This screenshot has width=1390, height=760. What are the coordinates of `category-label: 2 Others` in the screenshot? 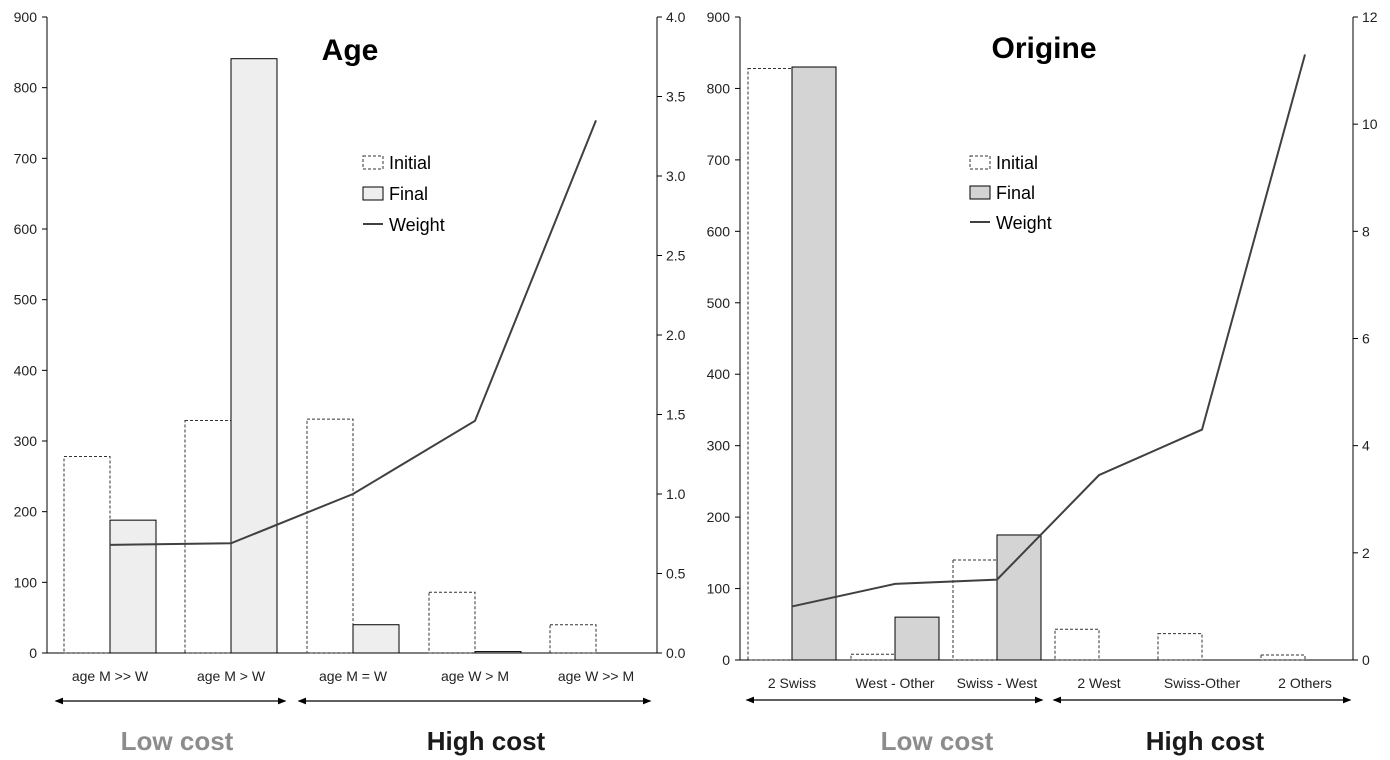 It's located at (1305, 683).